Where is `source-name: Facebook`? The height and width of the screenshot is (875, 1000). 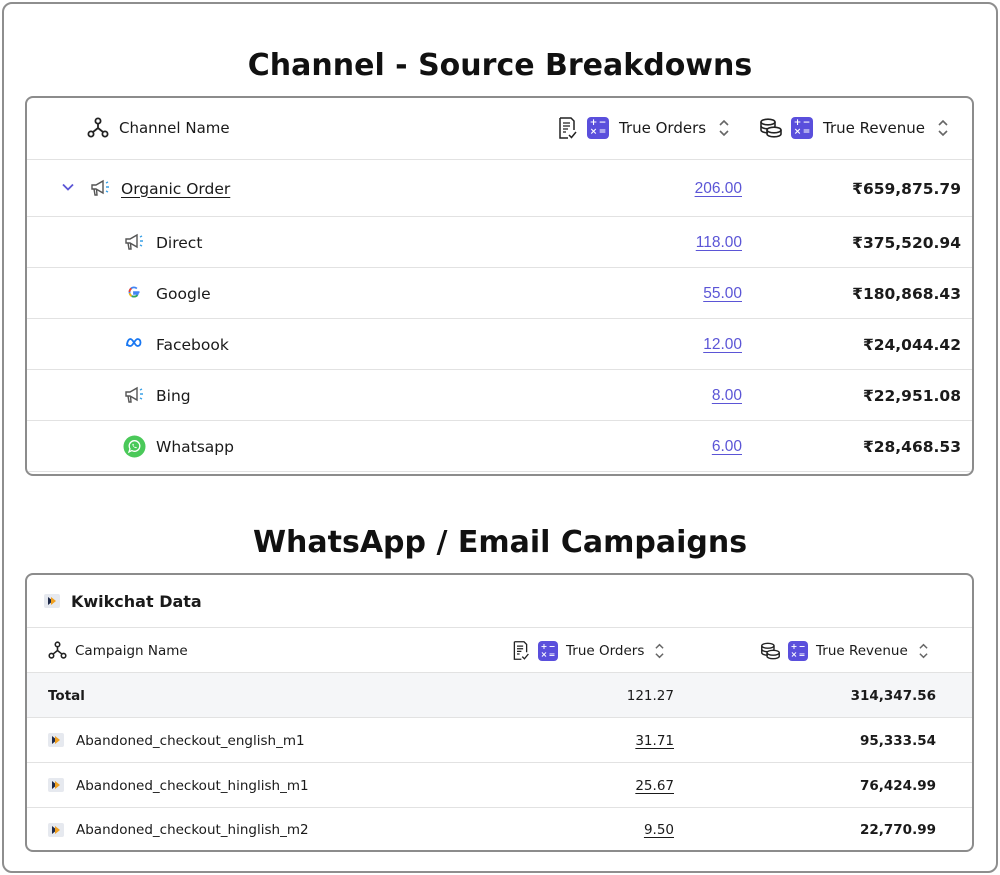 source-name: Facebook is located at coordinates (192, 344).